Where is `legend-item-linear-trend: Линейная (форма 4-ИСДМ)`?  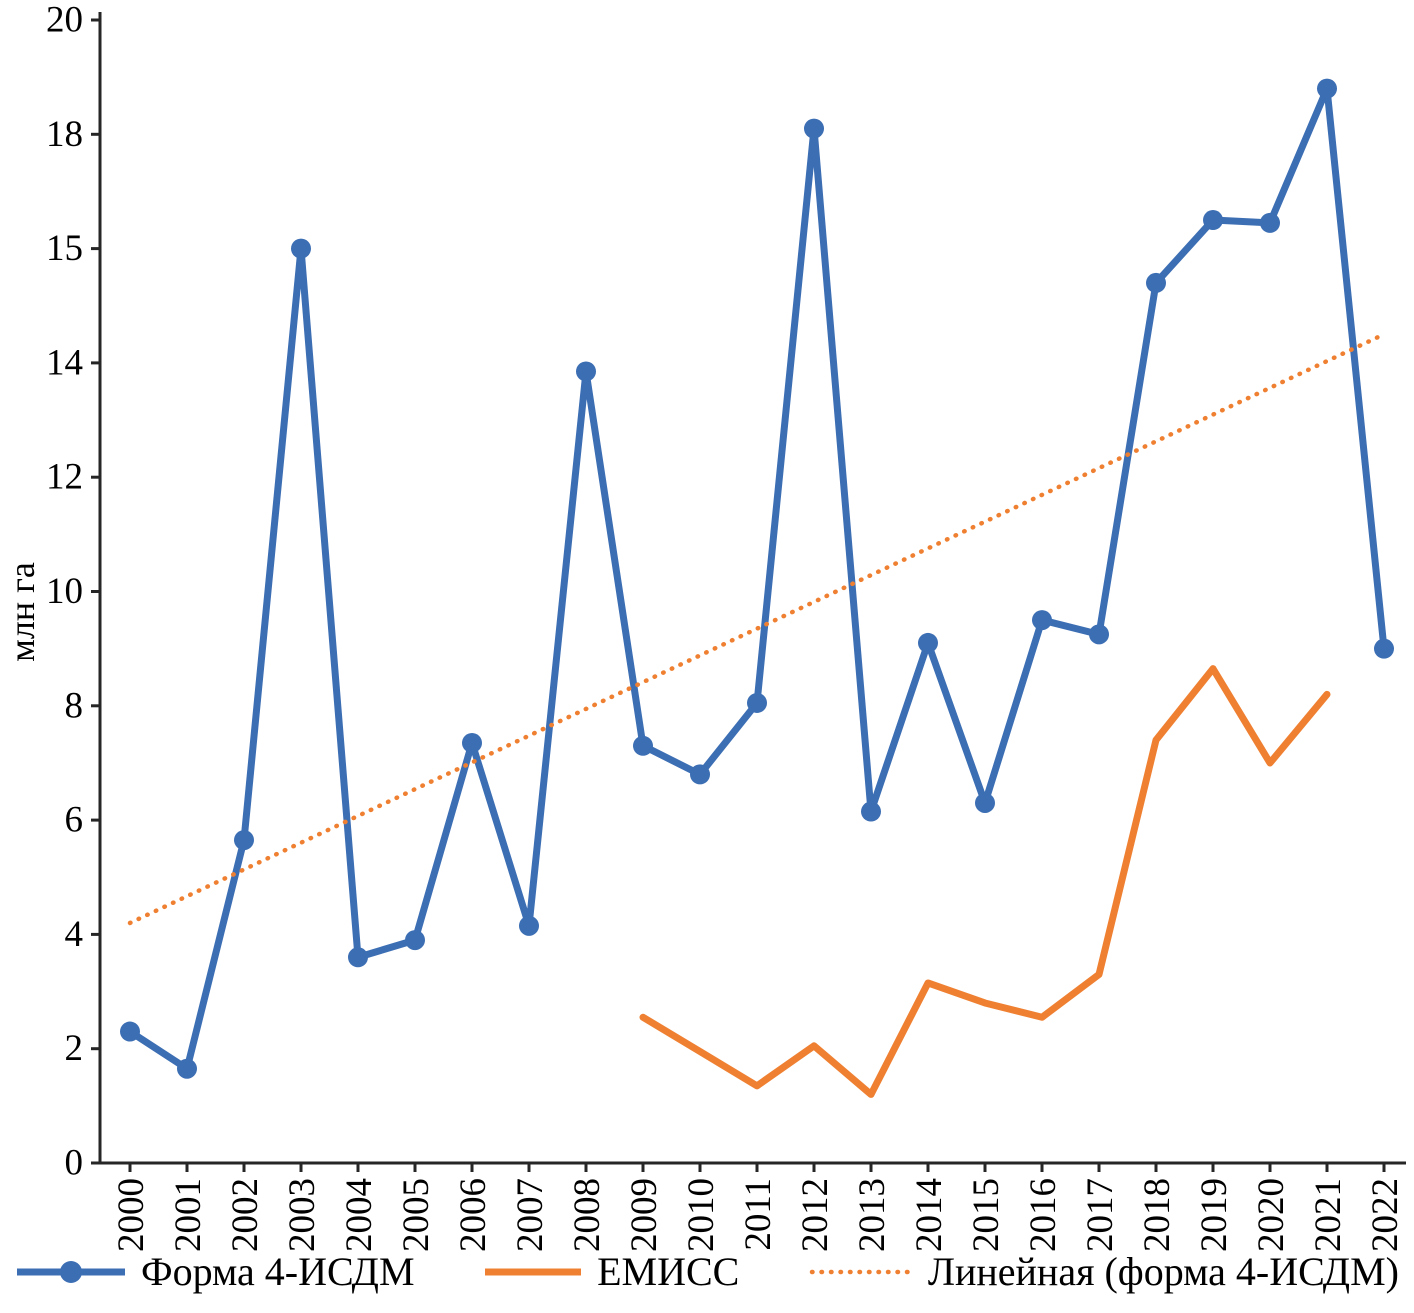 legend-item-linear-trend: Линейная (форма 4-ИСДМ) is located at coordinates (1103, 1272).